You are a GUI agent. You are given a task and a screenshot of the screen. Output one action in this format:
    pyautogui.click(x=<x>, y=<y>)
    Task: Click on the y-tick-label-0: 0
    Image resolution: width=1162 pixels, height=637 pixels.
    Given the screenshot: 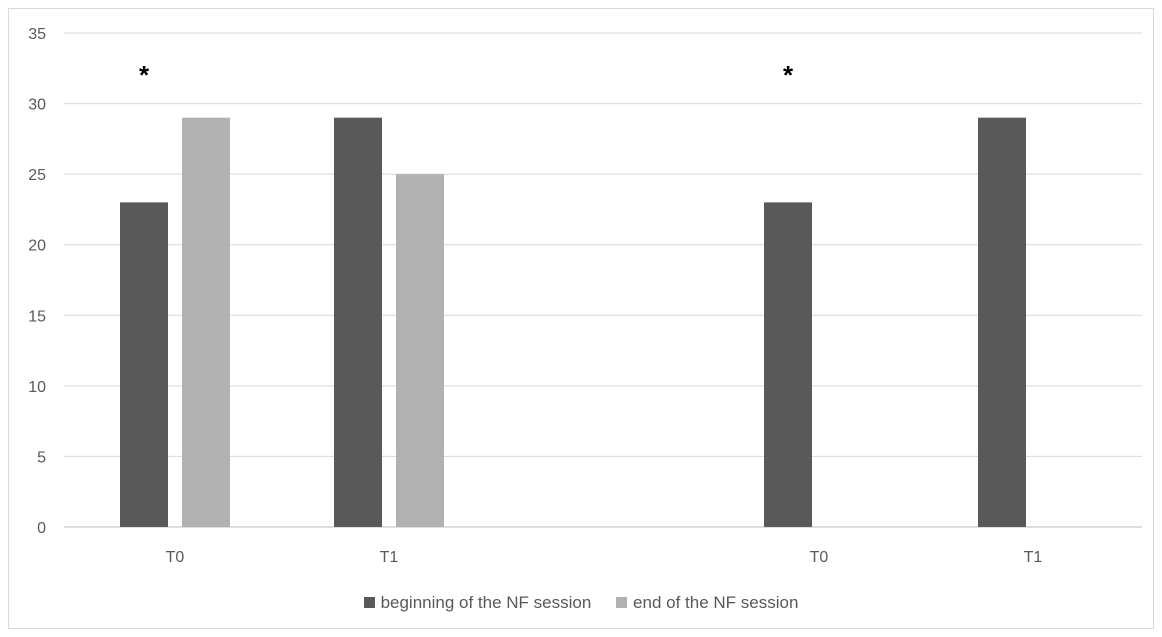 What is the action you would take?
    pyautogui.click(x=41, y=528)
    